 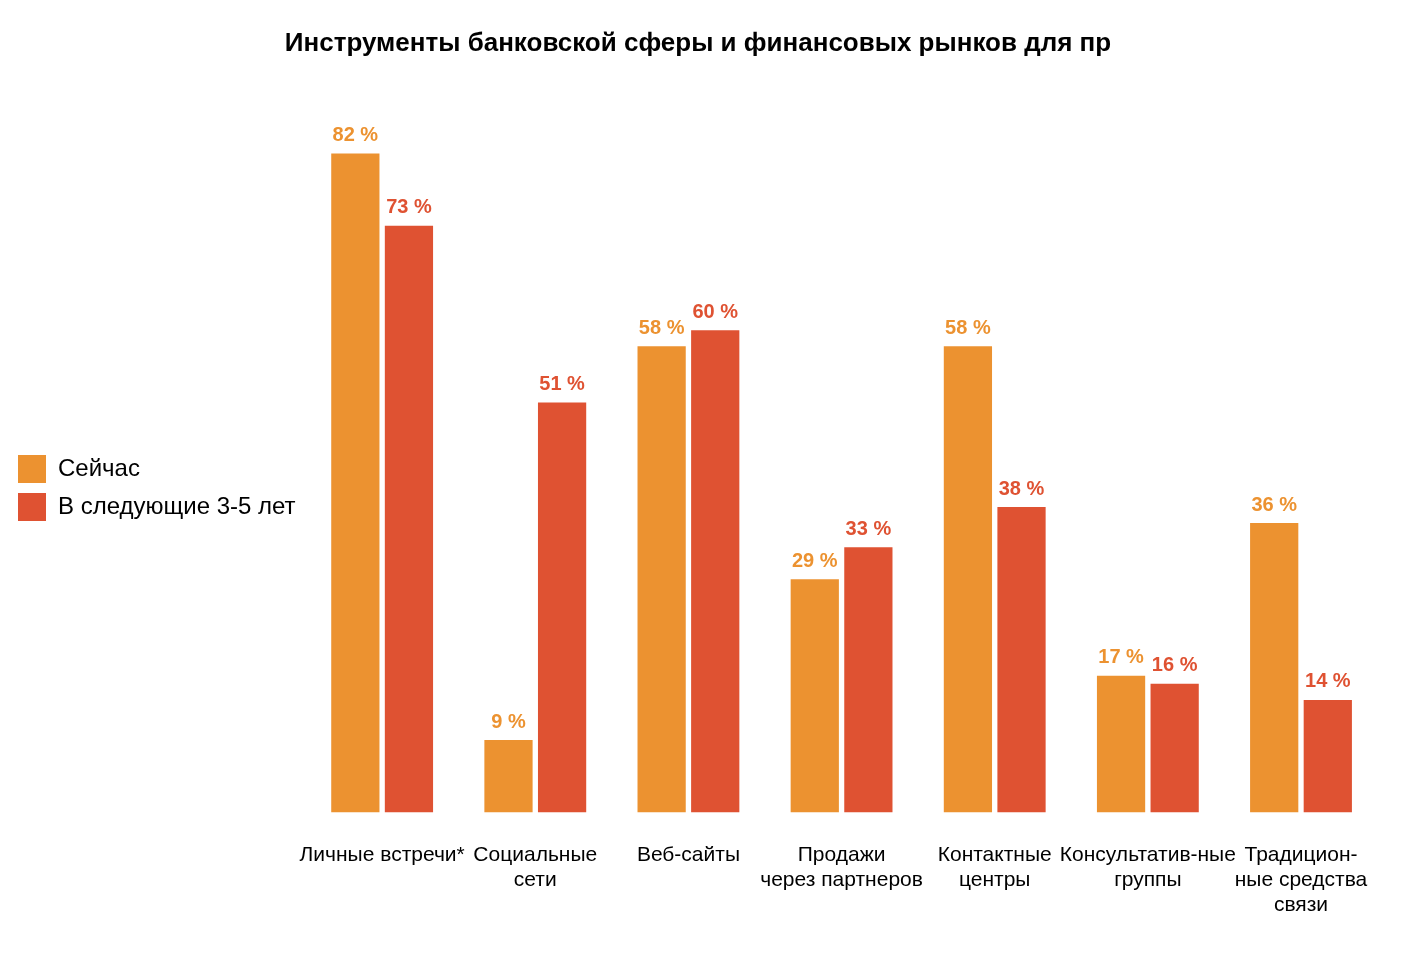 I want to click on chart-title: Инструменты банковской сферы и финансовых рынков для пр, so click(x=698, y=41).